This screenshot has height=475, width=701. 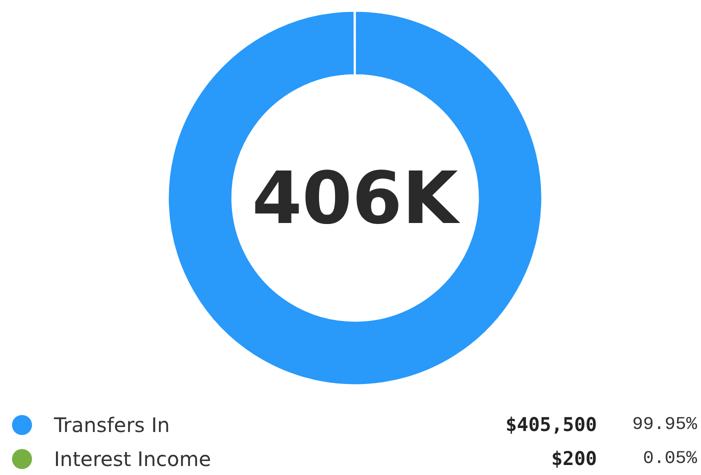 I want to click on text: 99.95%, so click(x=665, y=425).